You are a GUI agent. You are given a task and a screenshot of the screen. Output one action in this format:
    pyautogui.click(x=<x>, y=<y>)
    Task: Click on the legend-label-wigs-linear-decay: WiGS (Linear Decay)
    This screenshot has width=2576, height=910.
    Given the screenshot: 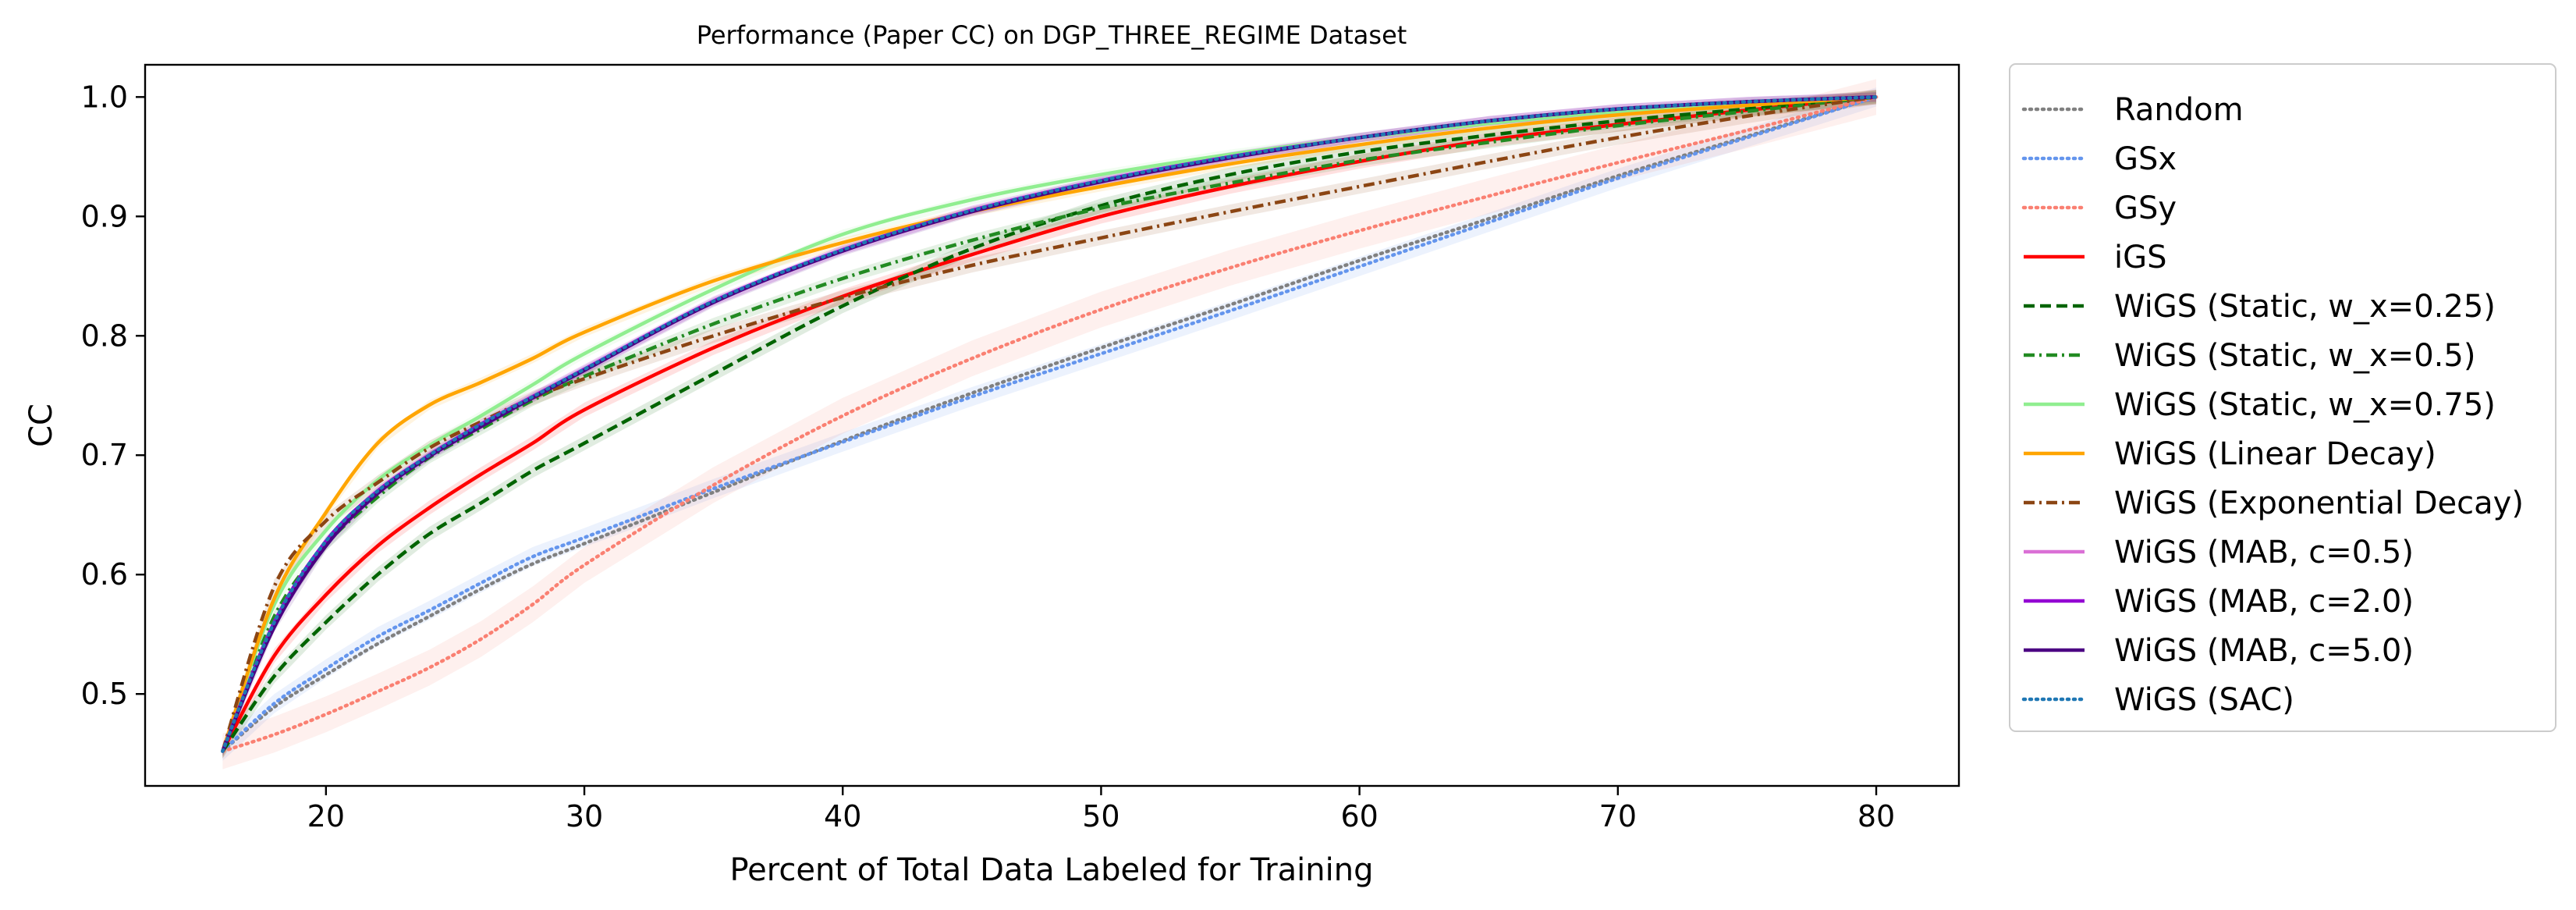 What is the action you would take?
    pyautogui.click(x=2275, y=454)
    